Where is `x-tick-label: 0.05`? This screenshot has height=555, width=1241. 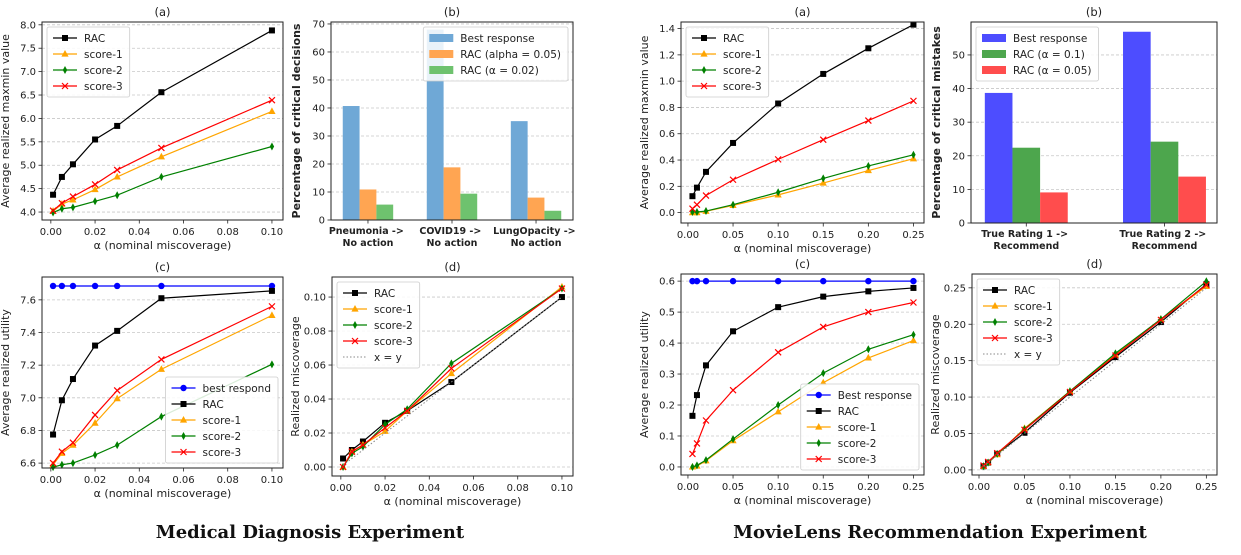
x-tick-label: 0.05 is located at coordinates (1024, 487).